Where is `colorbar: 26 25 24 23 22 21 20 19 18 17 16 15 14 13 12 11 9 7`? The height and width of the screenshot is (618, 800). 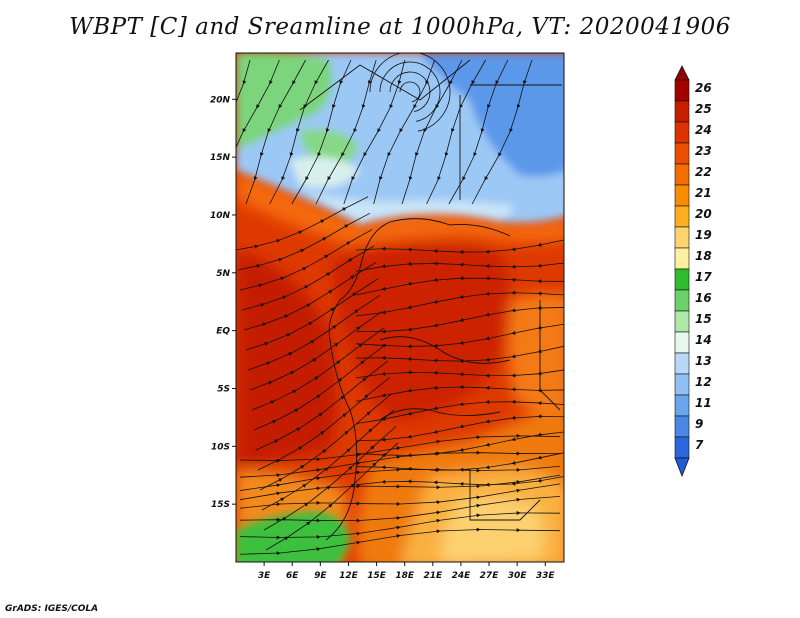
colorbar: 26 25 24 23 22 21 20 19 18 17 16 15 14 13 12 11 9 7 is located at coordinates (693, 271).